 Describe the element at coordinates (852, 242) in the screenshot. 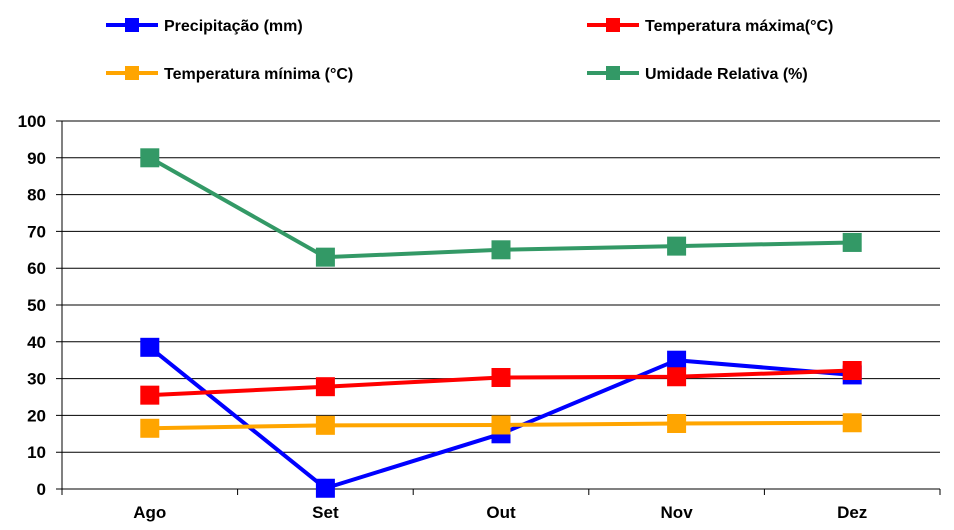

I see `data-point-s3-dez` at that location.